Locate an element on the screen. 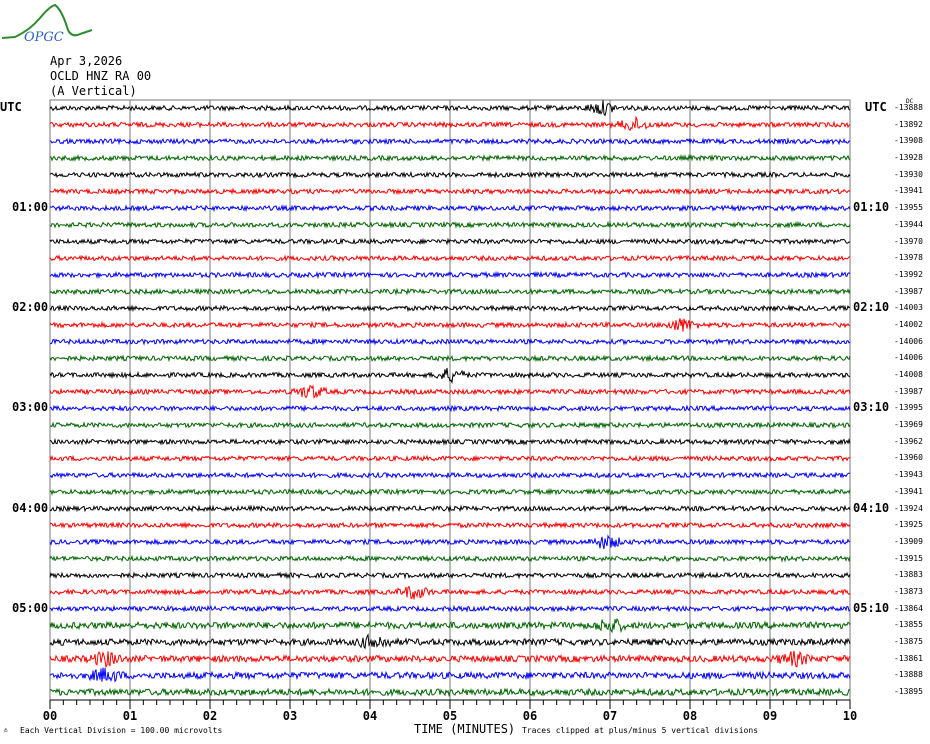 The image size is (930, 744). dc-offset-label: -13909 is located at coordinates (908, 541).